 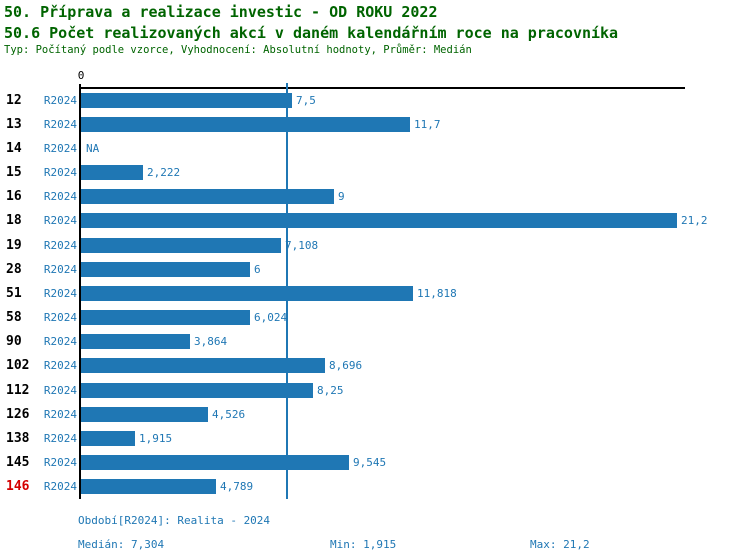 I want to click on row-category-label: 138, so click(x=18, y=439).